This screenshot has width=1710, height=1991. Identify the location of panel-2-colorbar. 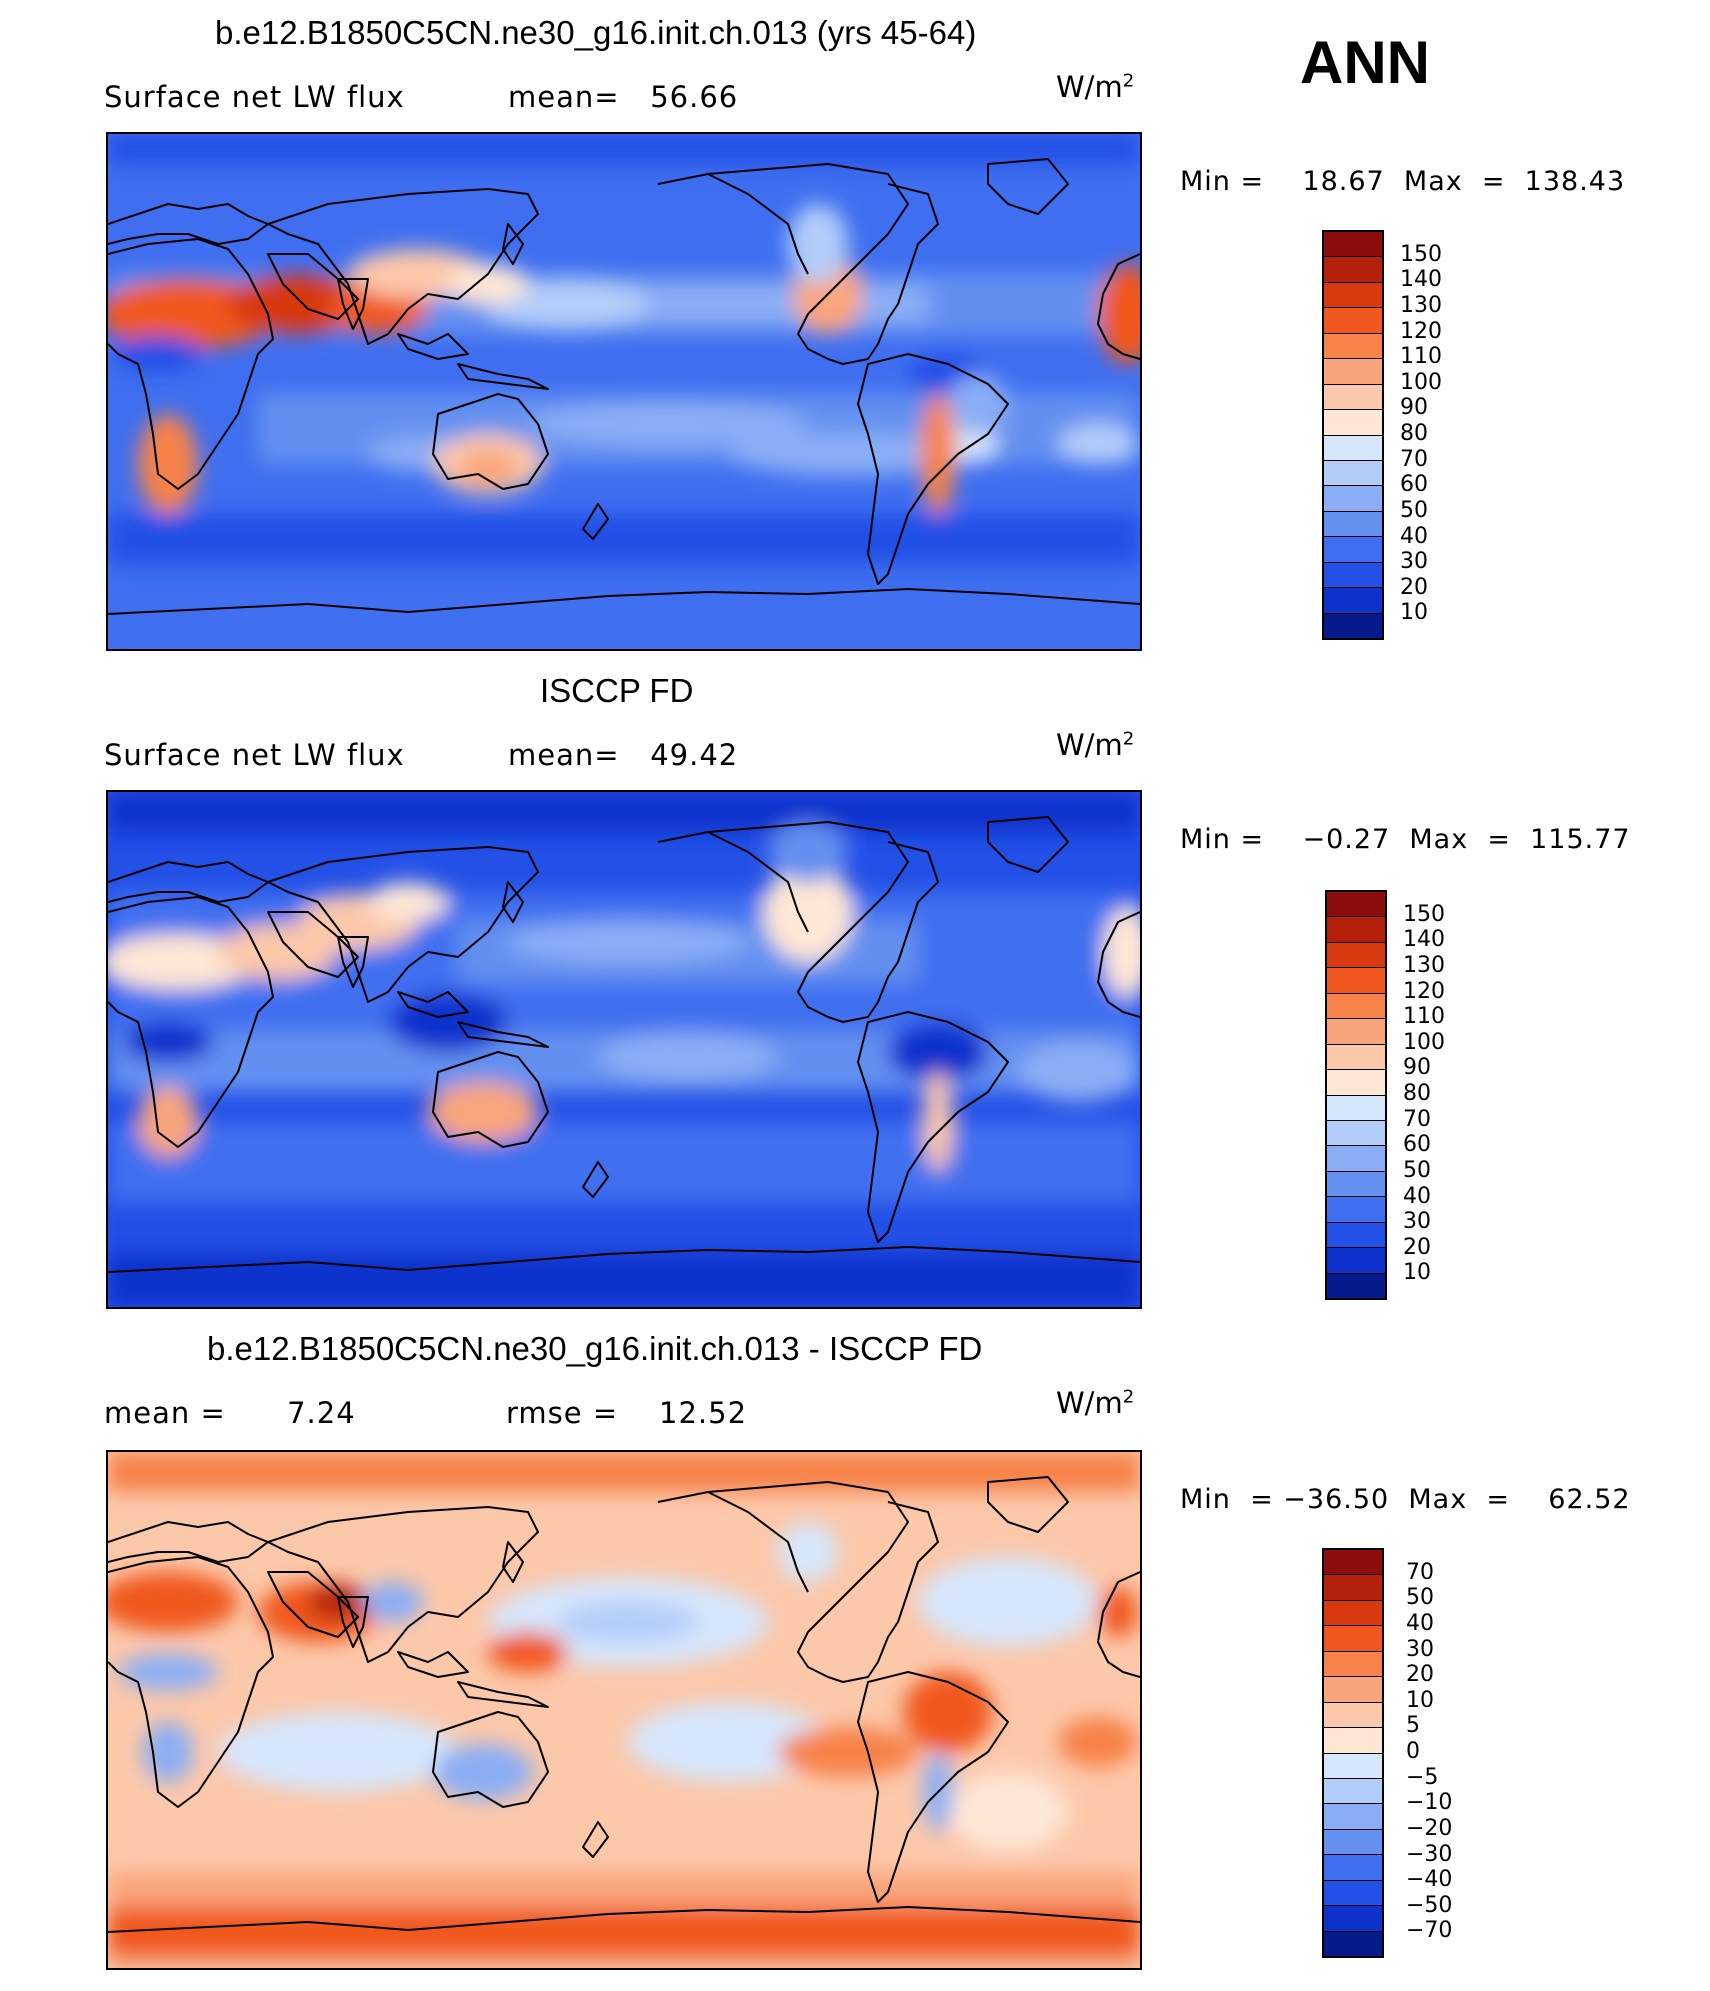
(1356, 1095).